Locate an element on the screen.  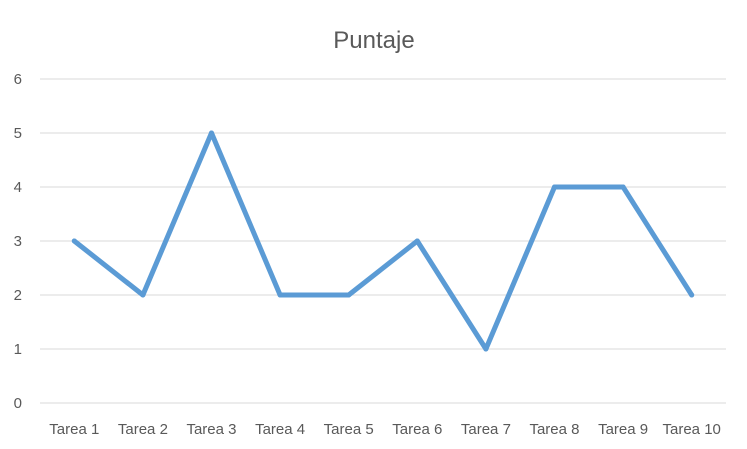
y-tick-label: 1 is located at coordinates (18, 349).